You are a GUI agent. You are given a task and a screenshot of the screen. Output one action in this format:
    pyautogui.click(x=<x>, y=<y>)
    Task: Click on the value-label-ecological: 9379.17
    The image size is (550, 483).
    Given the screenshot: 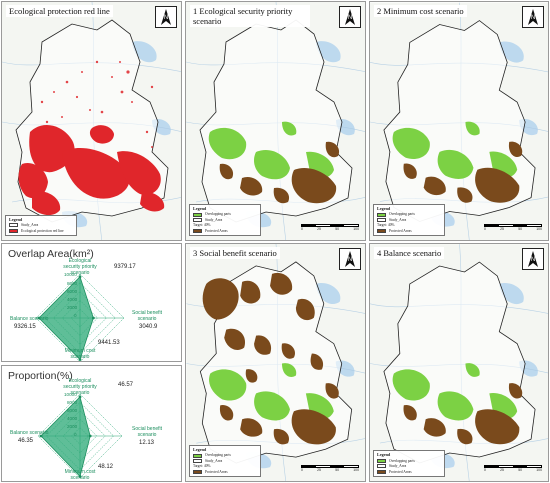 What is the action you would take?
    pyautogui.click(x=125, y=267)
    